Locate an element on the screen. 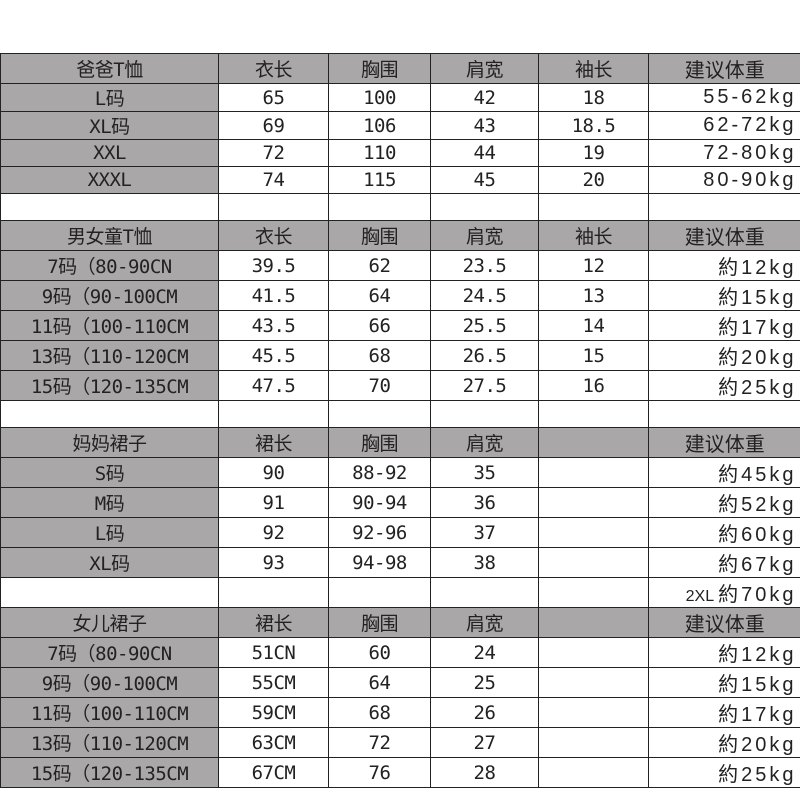  cell-length: 91 is located at coordinates (273, 502).